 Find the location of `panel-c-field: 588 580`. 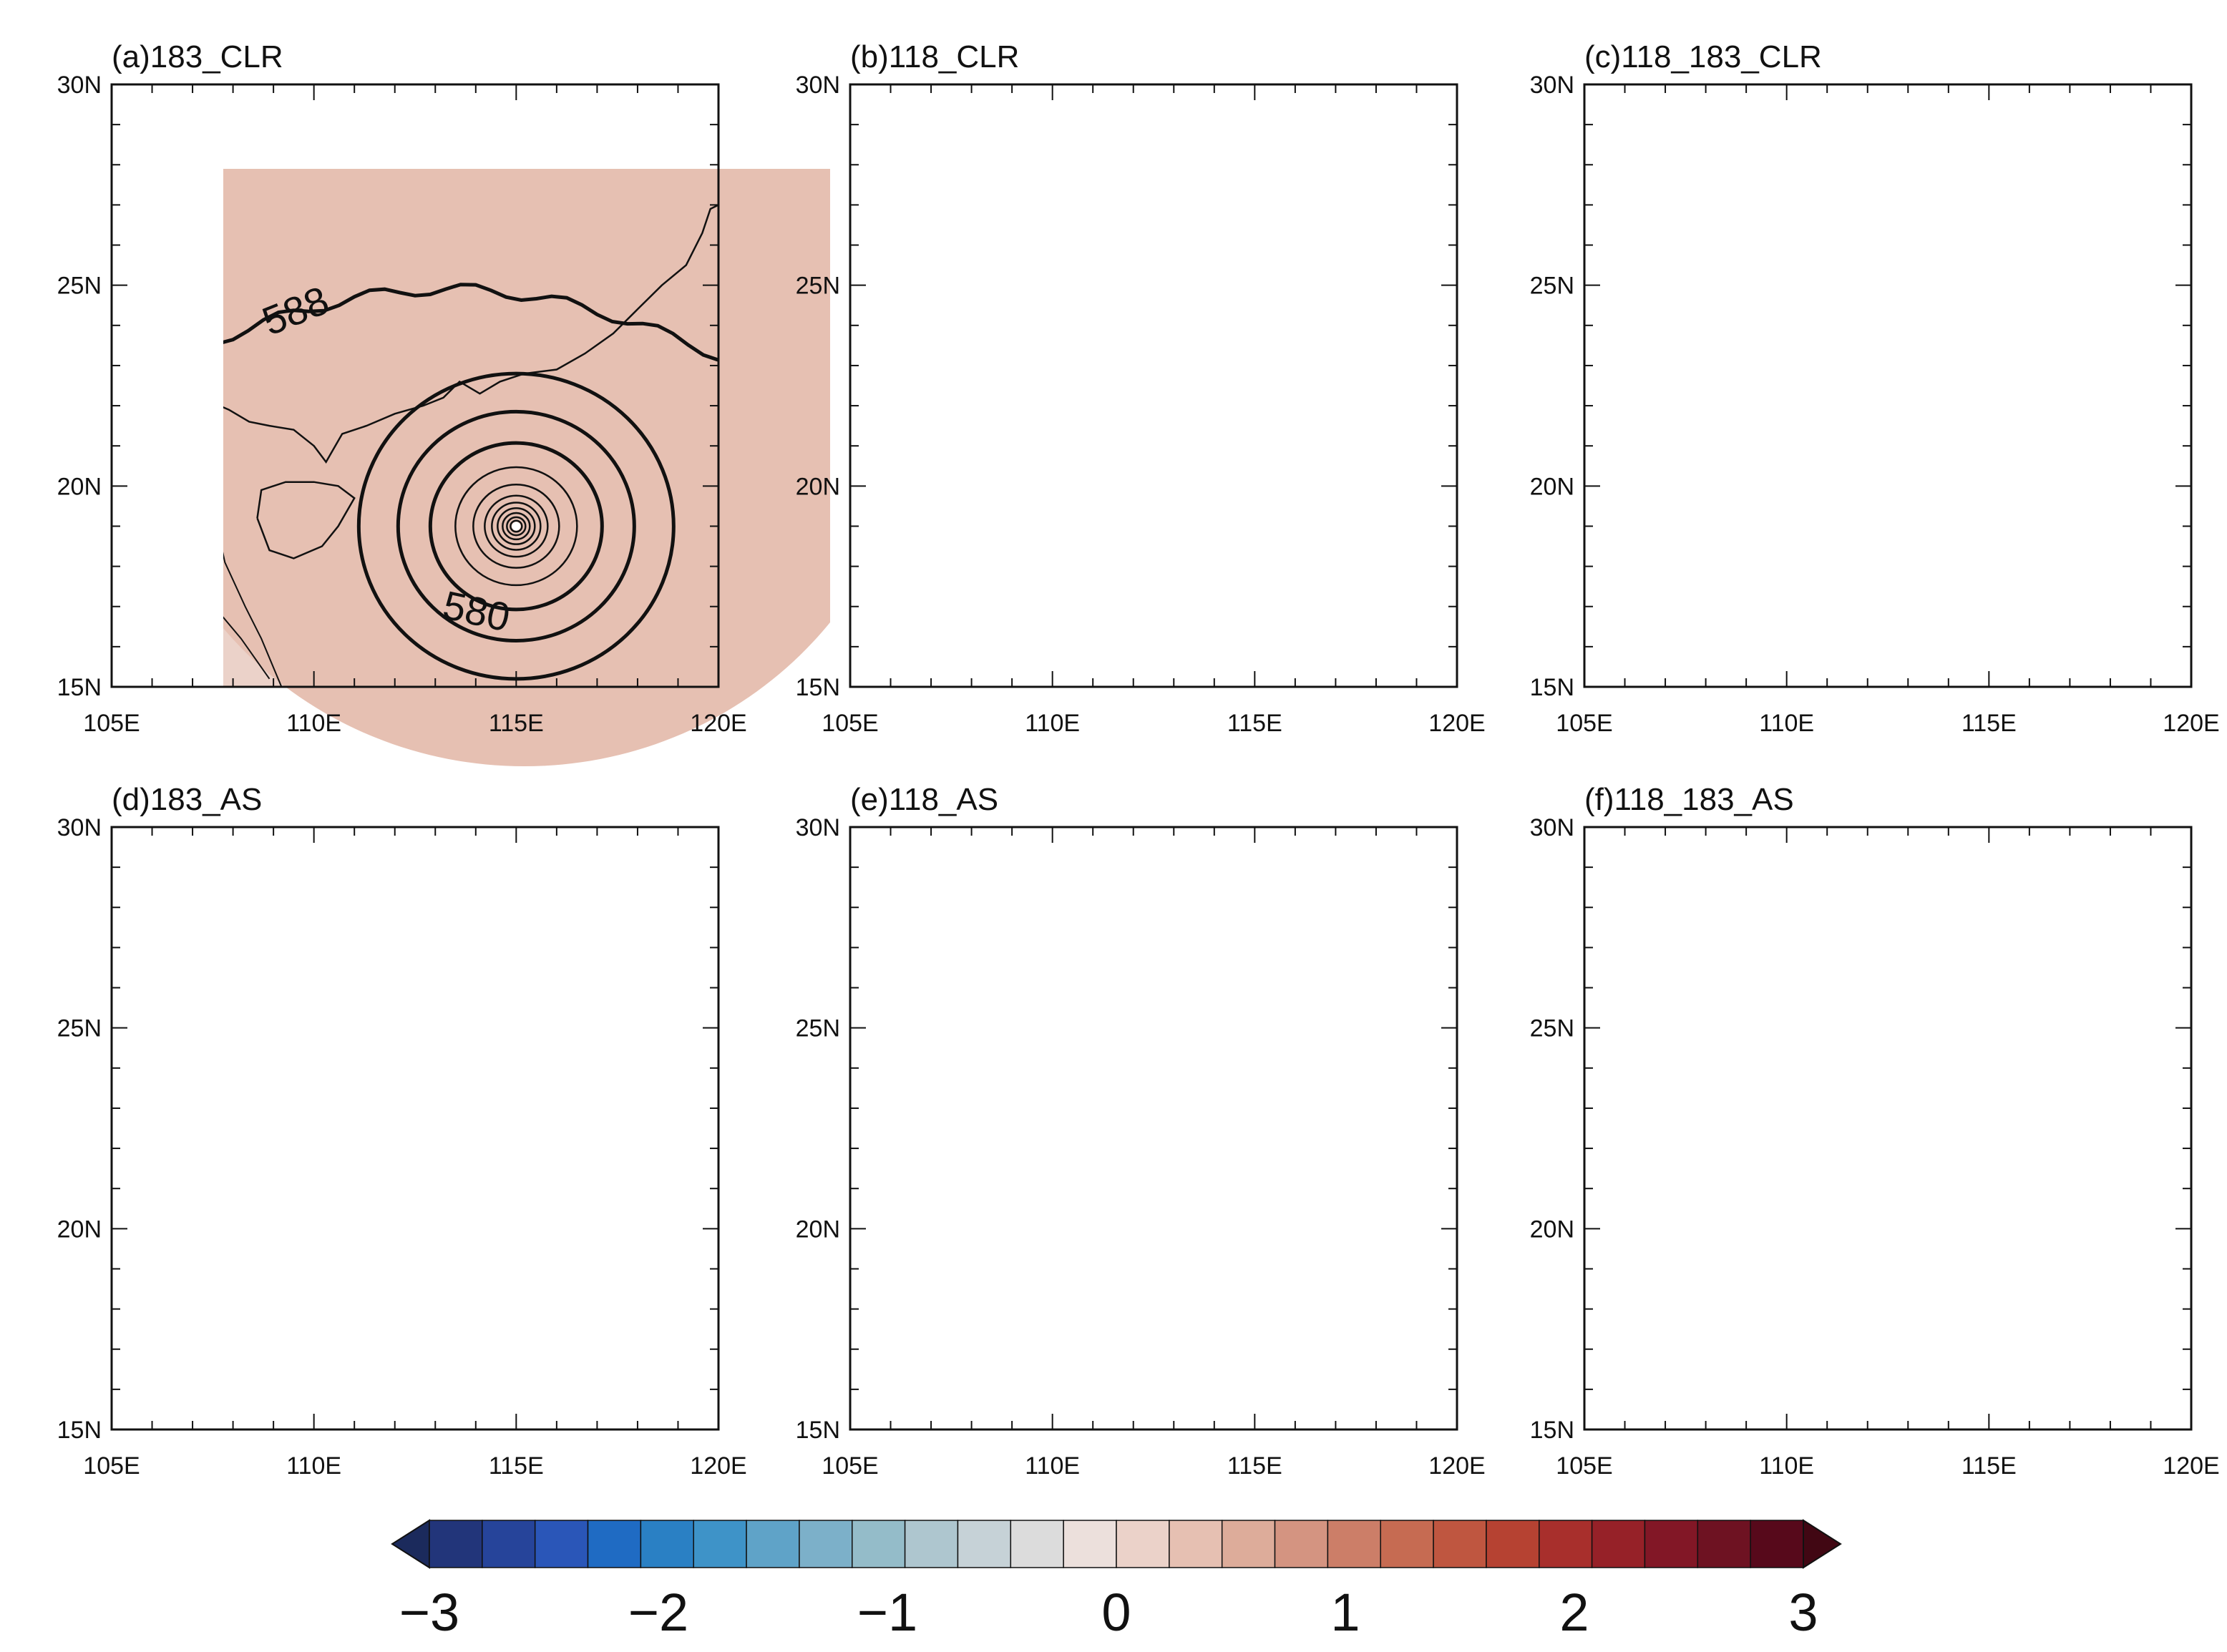

panel-c-field: 588 580 is located at coordinates (1905, 385).